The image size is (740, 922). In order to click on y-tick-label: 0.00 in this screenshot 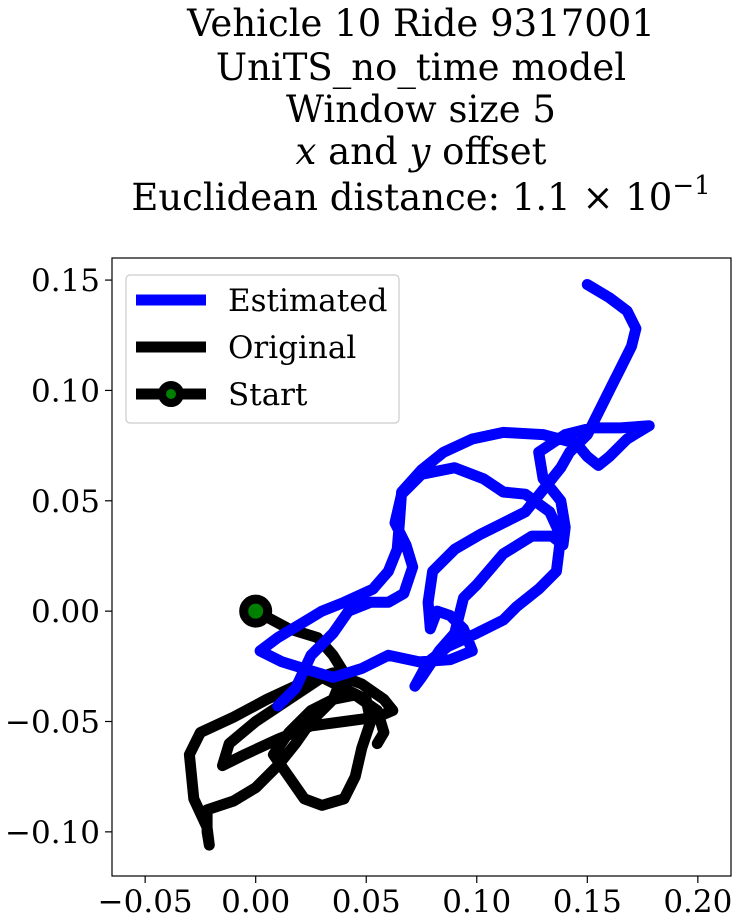, I will do `click(65, 612)`.